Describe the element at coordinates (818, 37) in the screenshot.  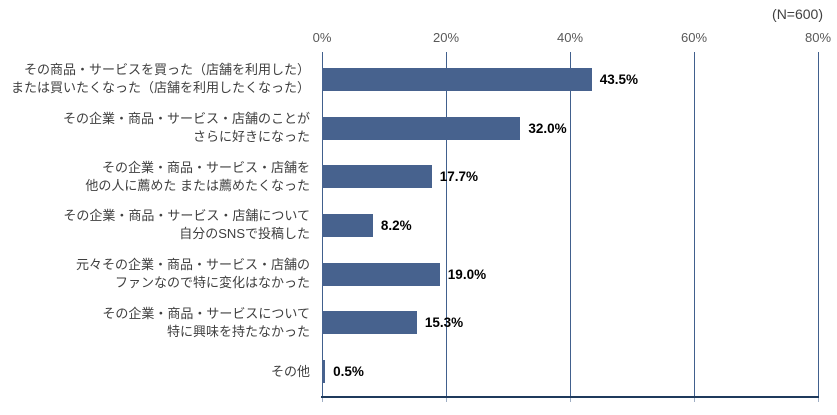
I see `x-tick-label: 80%` at that location.